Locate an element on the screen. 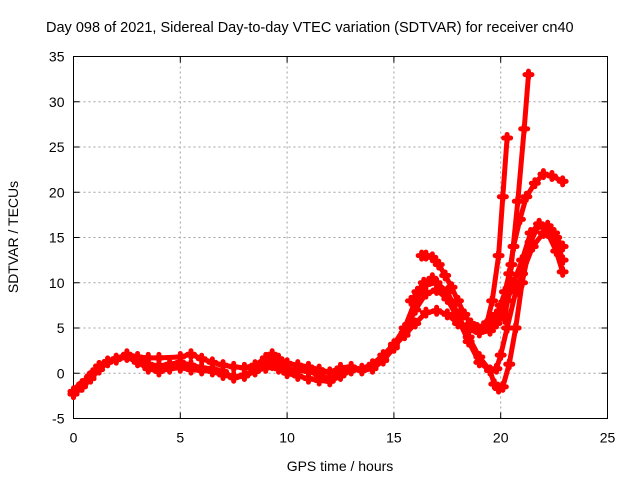 The image size is (640, 480). y-tick-label: 0 is located at coordinates (61, 373).